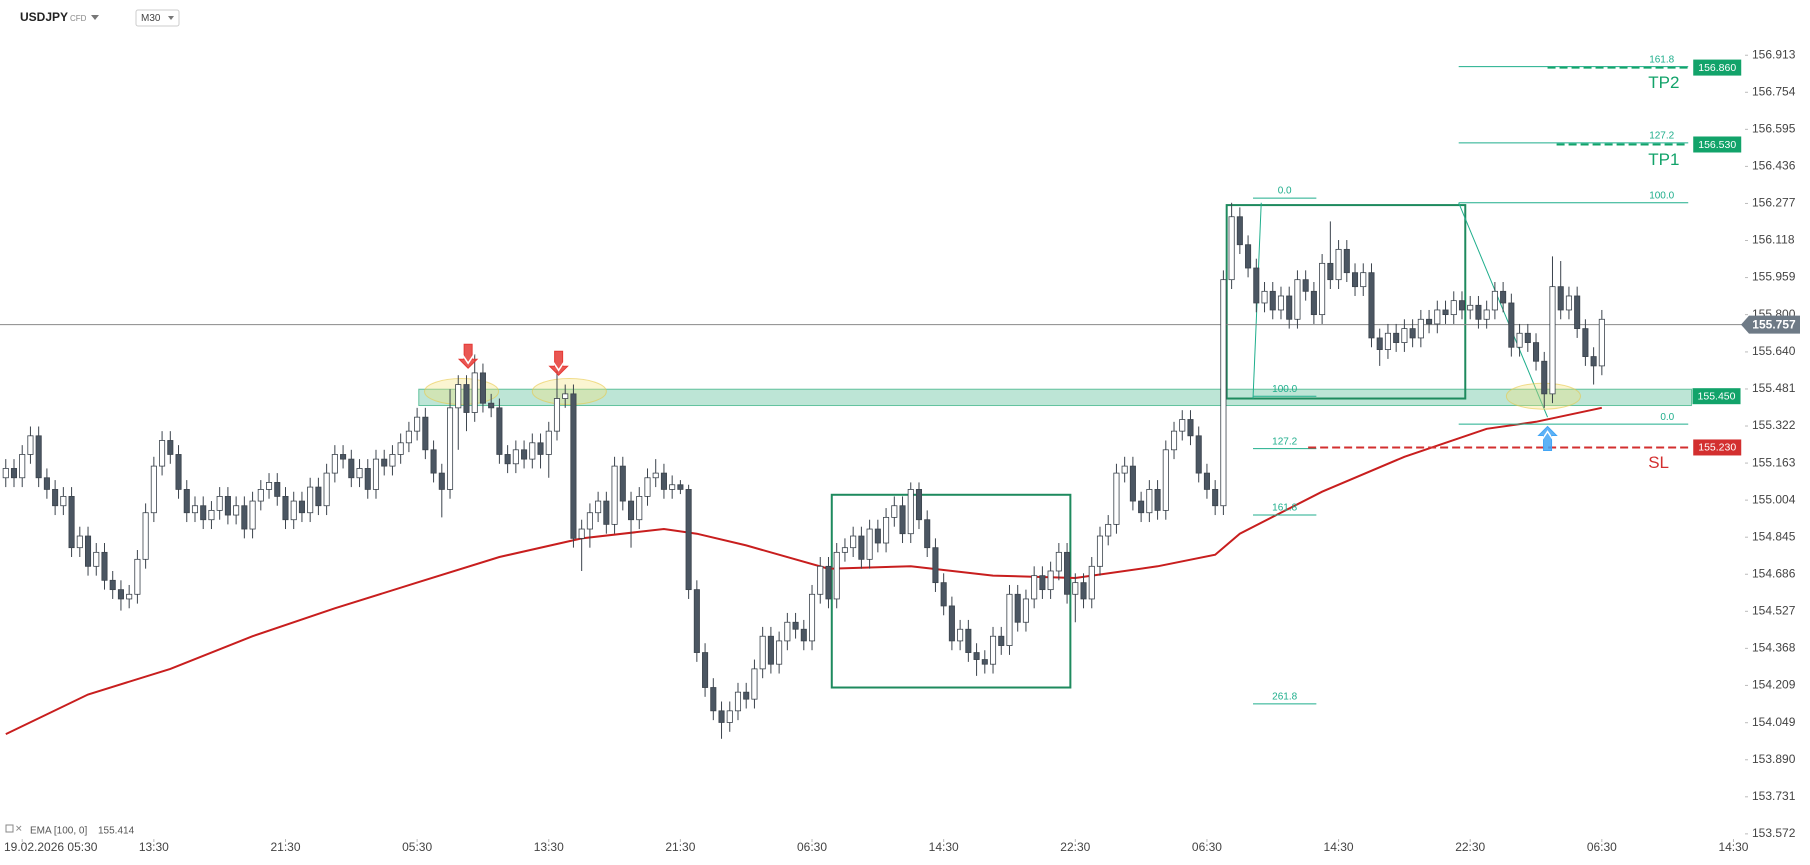  What do you see at coordinates (1773, 240) in the screenshot?
I see `y-tick-label: 156.118` at bounding box center [1773, 240].